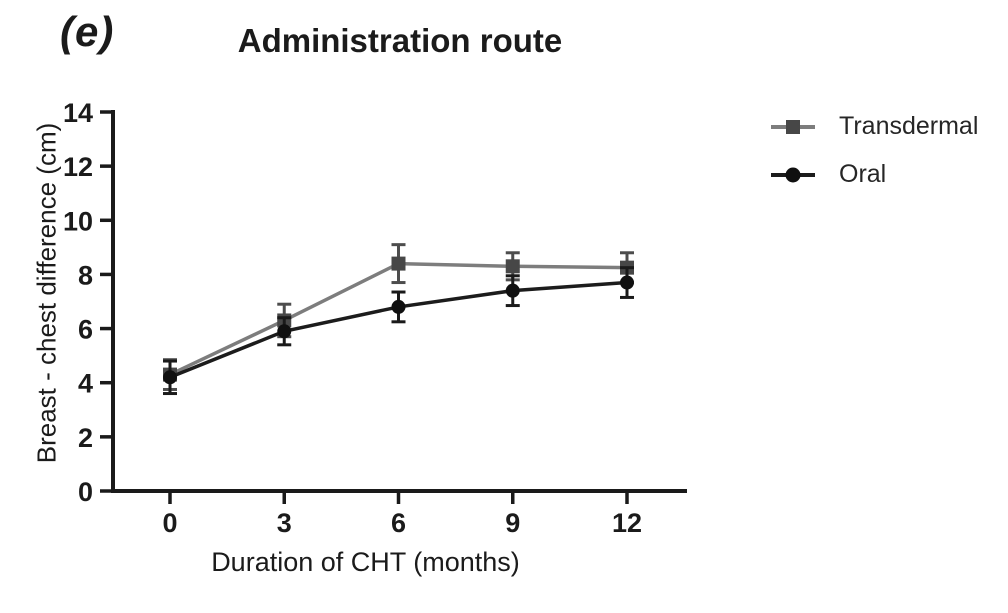  Describe the element at coordinates (85, 438) in the screenshot. I see `y-tick-label: 2` at that location.